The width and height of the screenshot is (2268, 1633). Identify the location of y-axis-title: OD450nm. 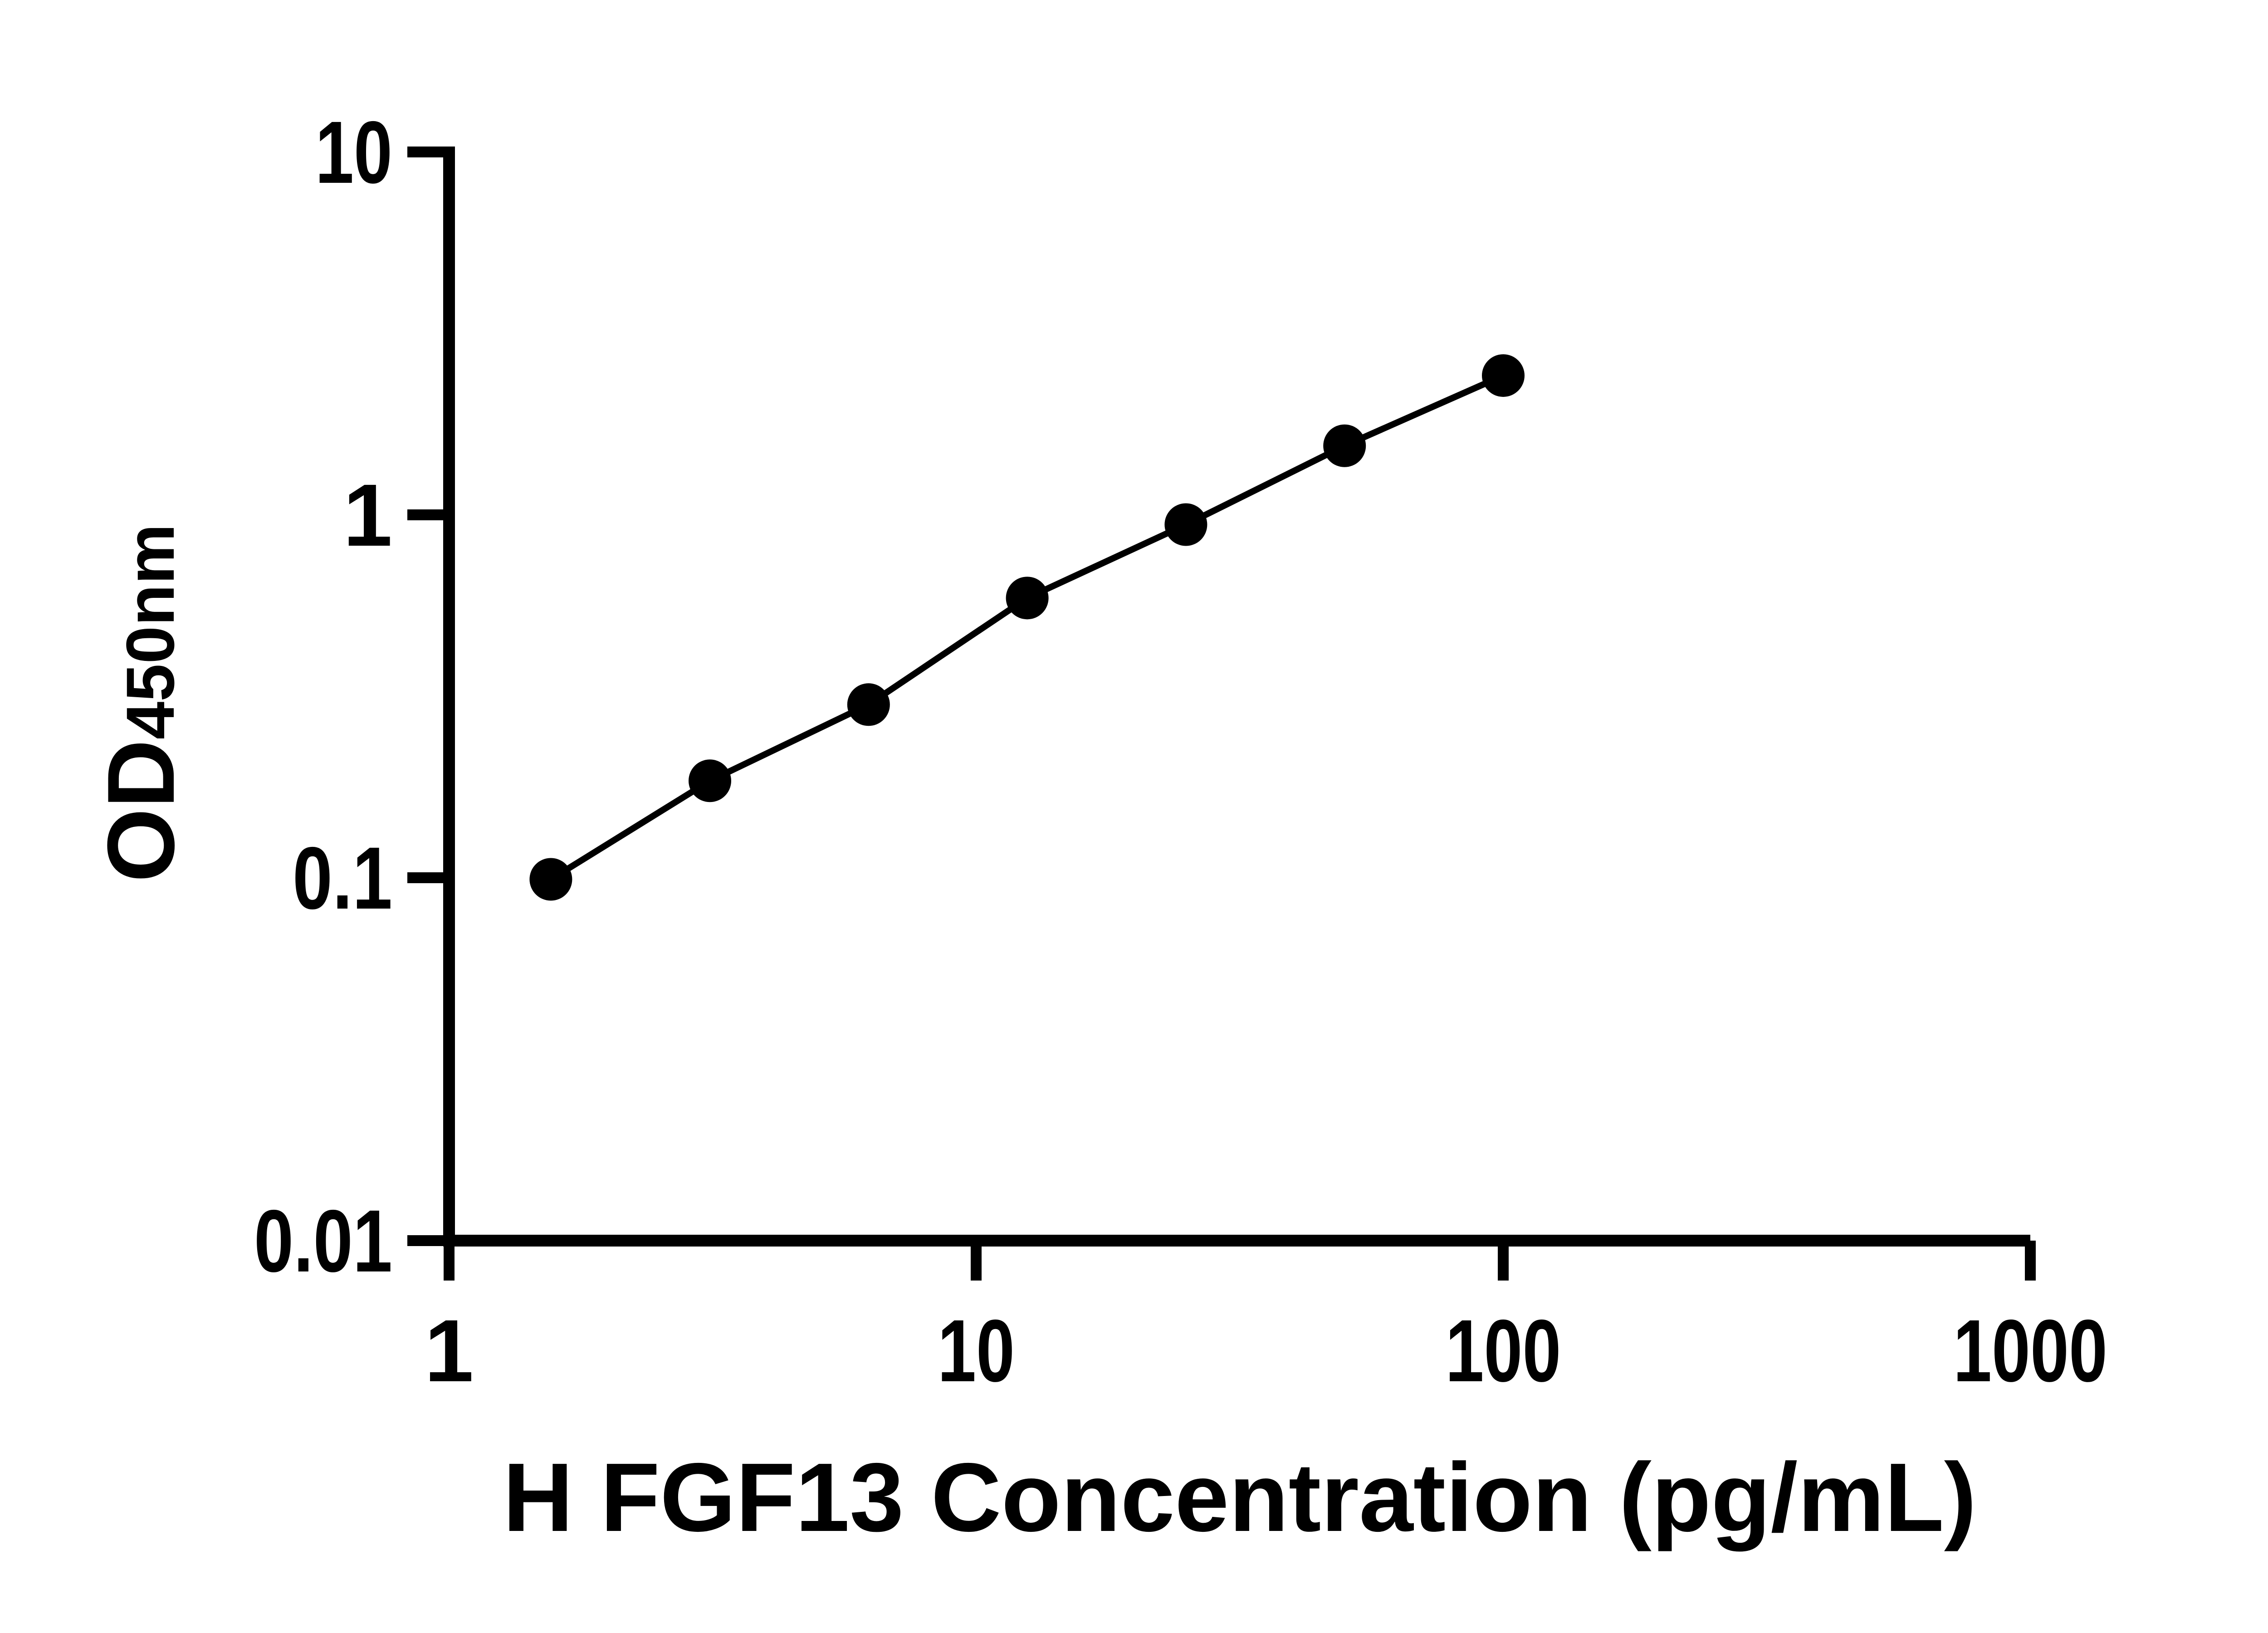
(141, 703).